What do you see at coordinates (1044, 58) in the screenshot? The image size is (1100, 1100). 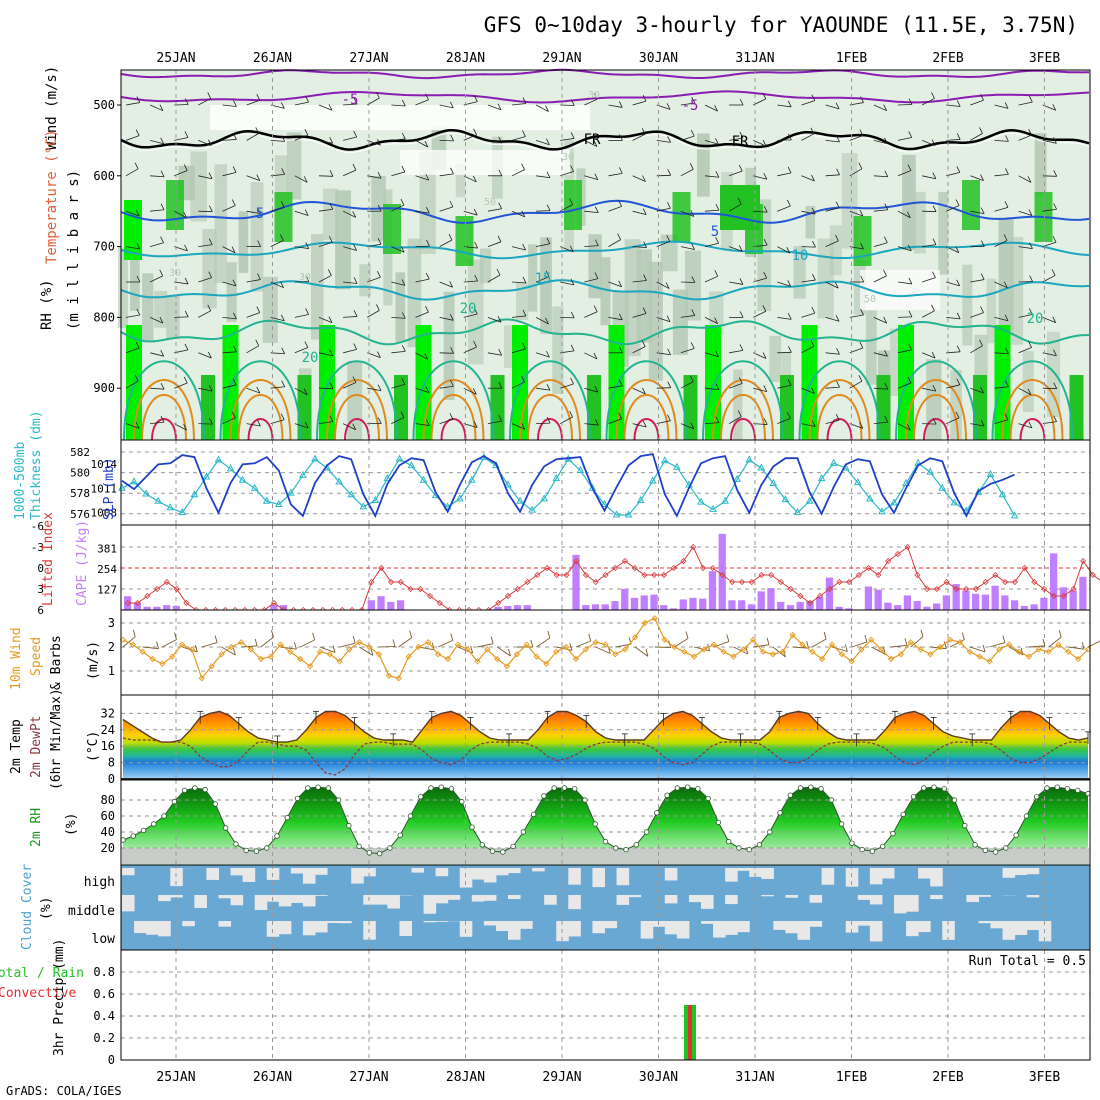 I see `top-date-label: 3FEB` at bounding box center [1044, 58].